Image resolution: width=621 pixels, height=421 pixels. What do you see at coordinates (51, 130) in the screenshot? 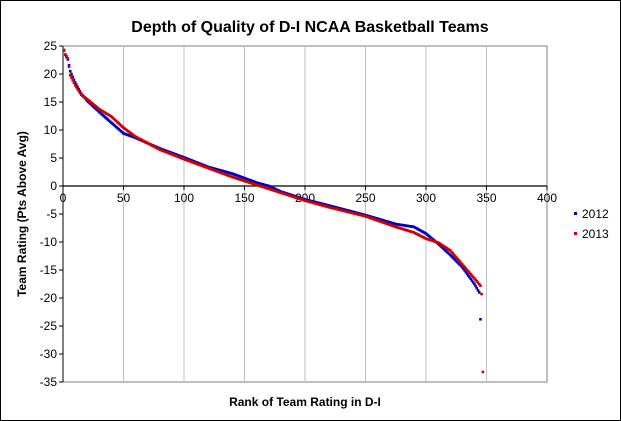
I see `y-tick-label: 10` at bounding box center [51, 130].